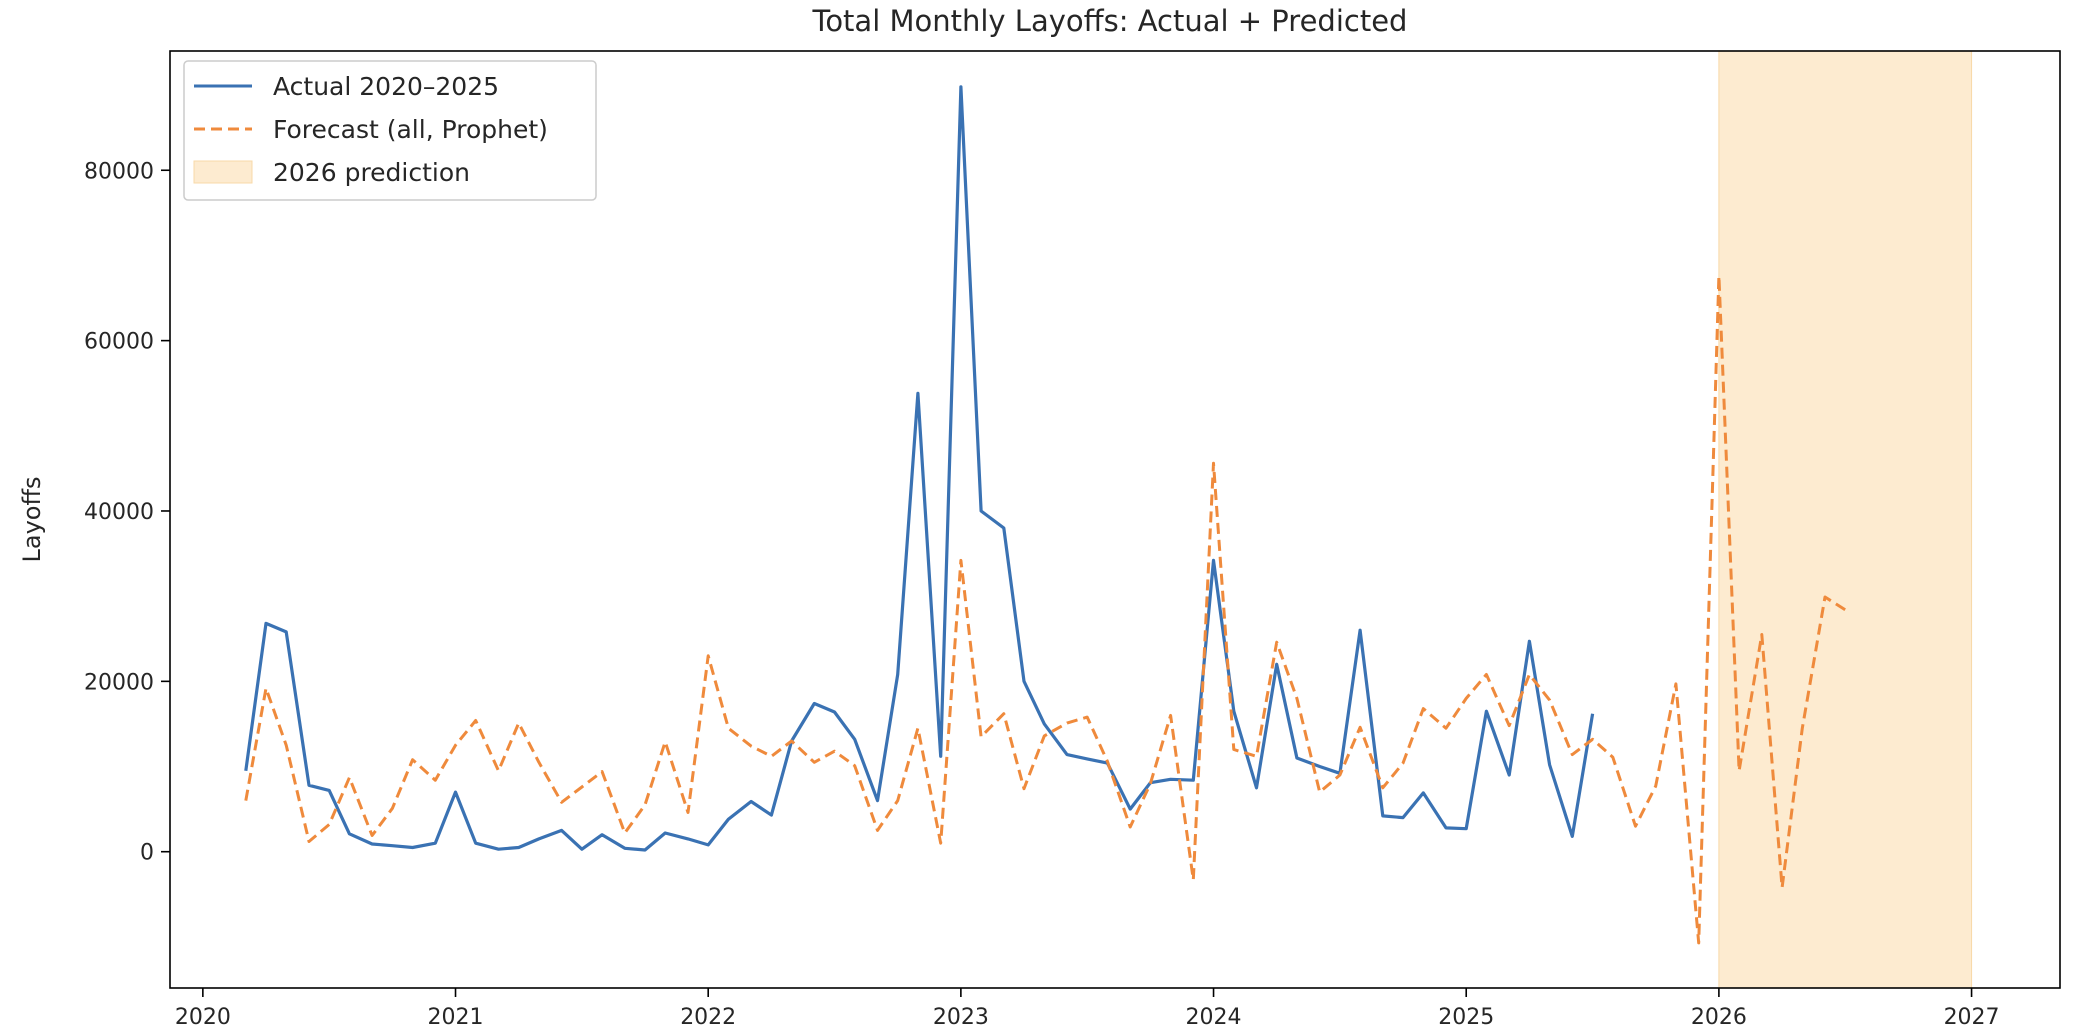 This screenshot has height=1030, width=2078. I want to click on y-tick-label: 0, so click(147, 853).